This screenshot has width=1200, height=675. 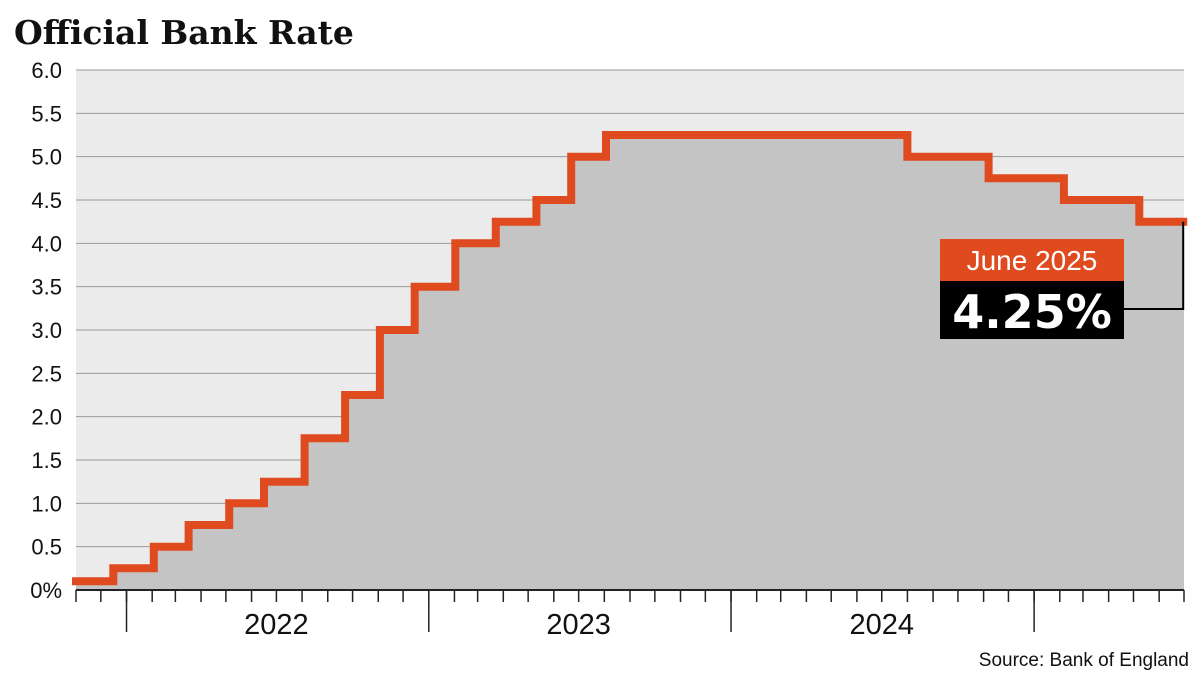 What do you see at coordinates (46, 547) in the screenshot?
I see `y-tick-label: 0.5` at bounding box center [46, 547].